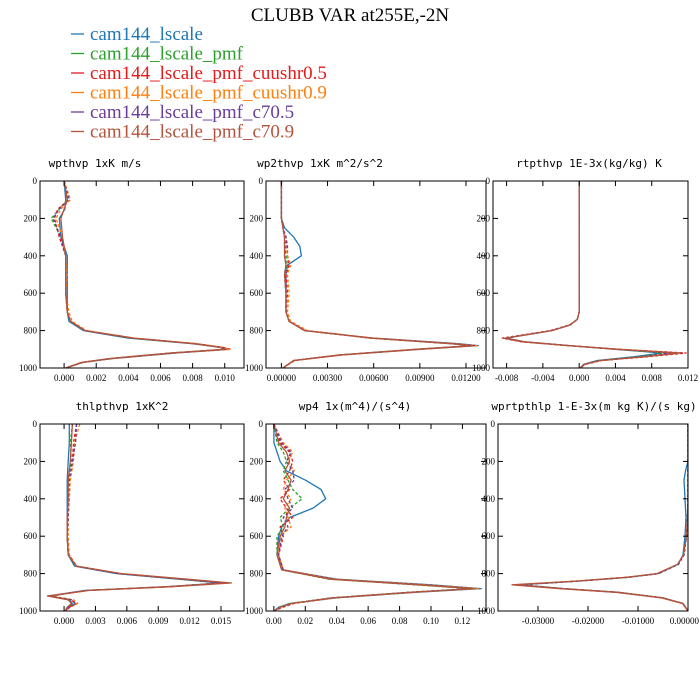 This screenshot has width=700, height=700. Describe the element at coordinates (543, 378) in the screenshot. I see `x-tick-label: -0.004` at that location.